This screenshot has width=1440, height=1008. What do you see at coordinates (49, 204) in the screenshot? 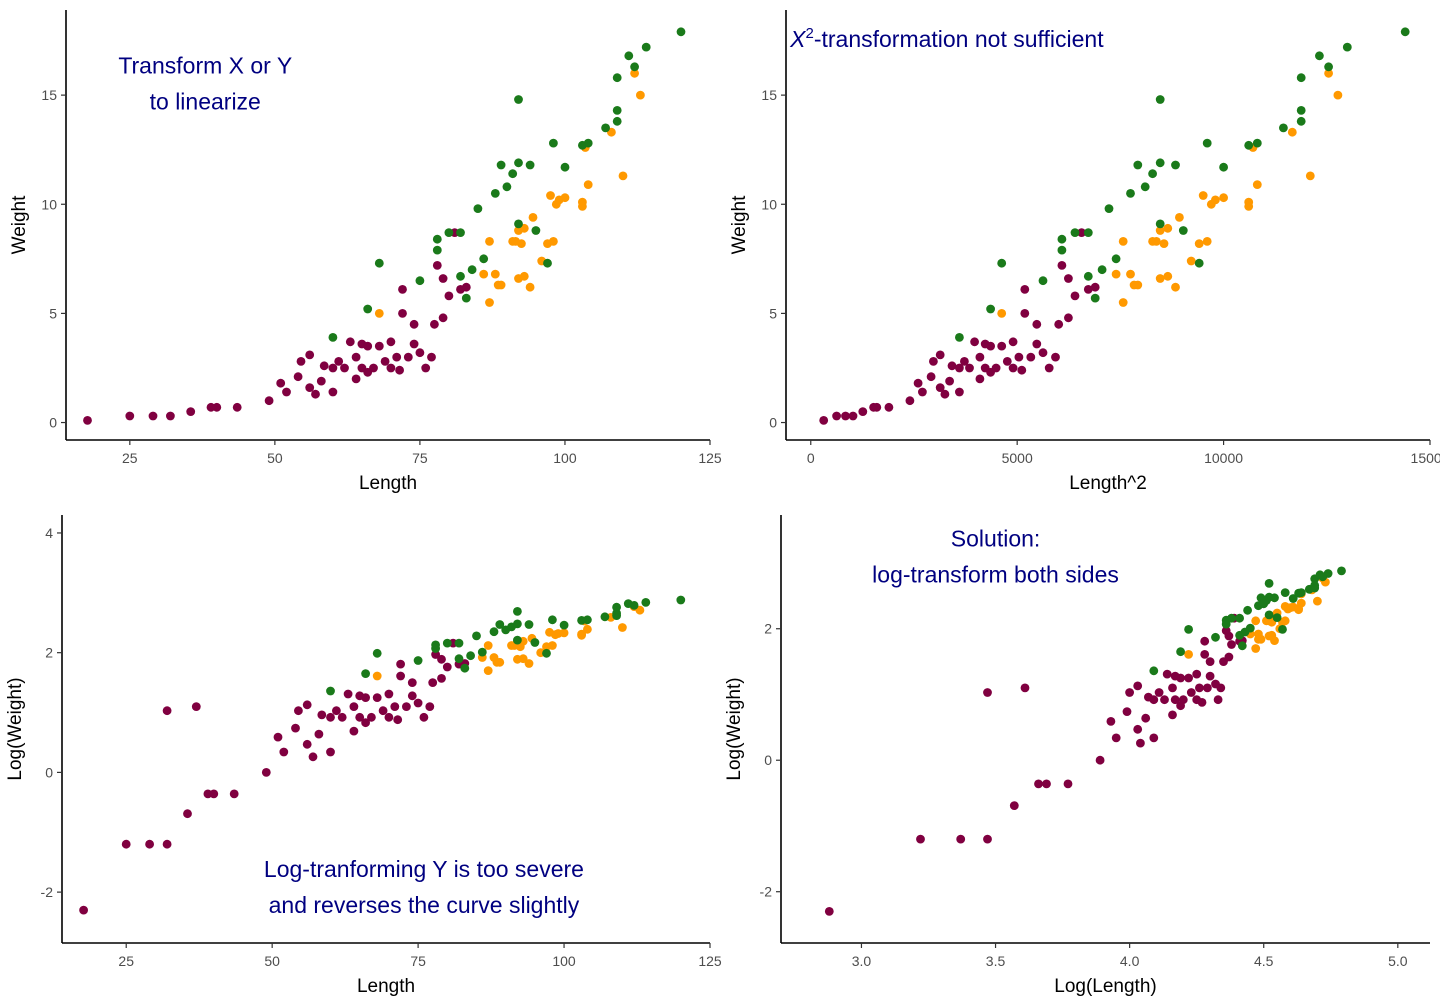
I see `y-tick-label: 10` at bounding box center [49, 204].